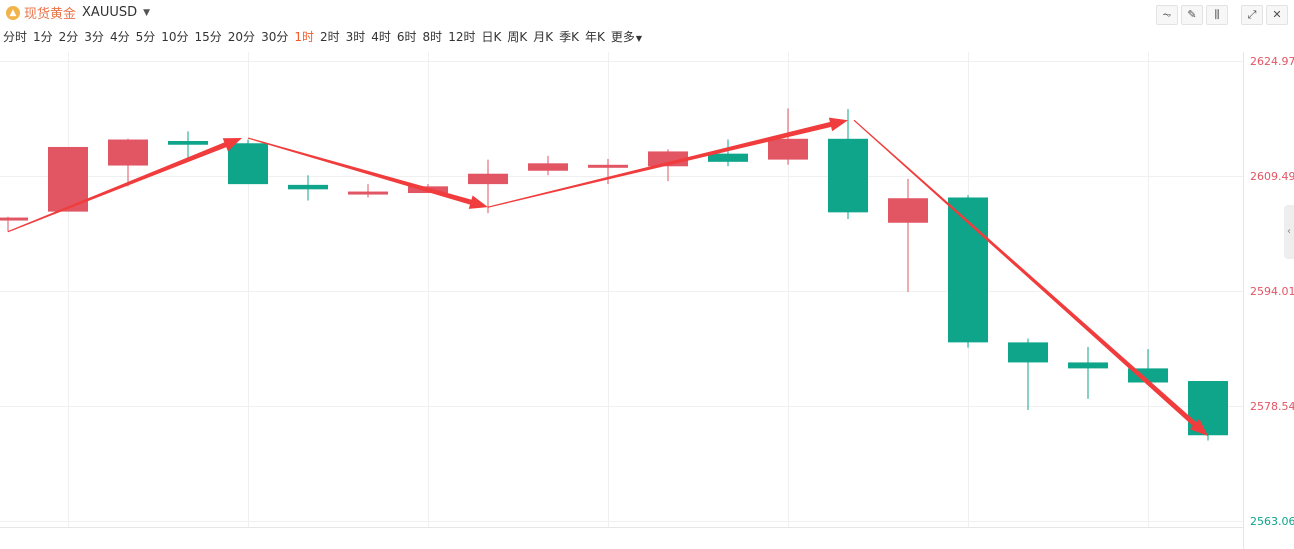  Describe the element at coordinates (569, 37) in the screenshot. I see `period-tab: 季K` at that location.